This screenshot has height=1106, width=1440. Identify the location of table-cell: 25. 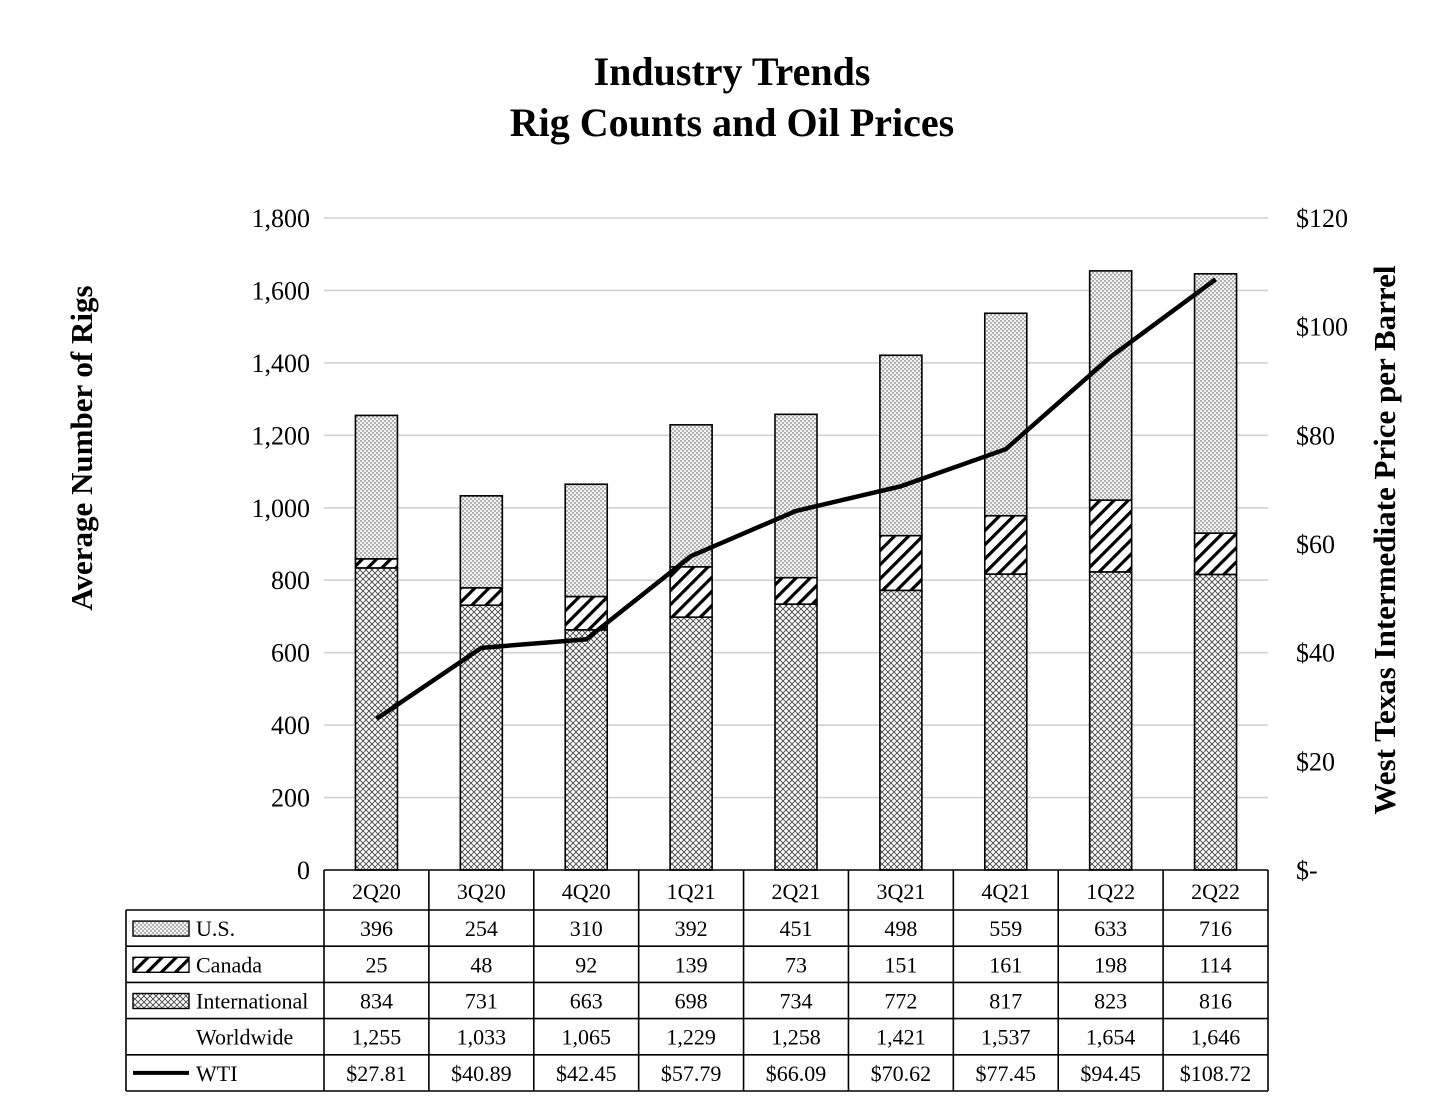
(376, 964).